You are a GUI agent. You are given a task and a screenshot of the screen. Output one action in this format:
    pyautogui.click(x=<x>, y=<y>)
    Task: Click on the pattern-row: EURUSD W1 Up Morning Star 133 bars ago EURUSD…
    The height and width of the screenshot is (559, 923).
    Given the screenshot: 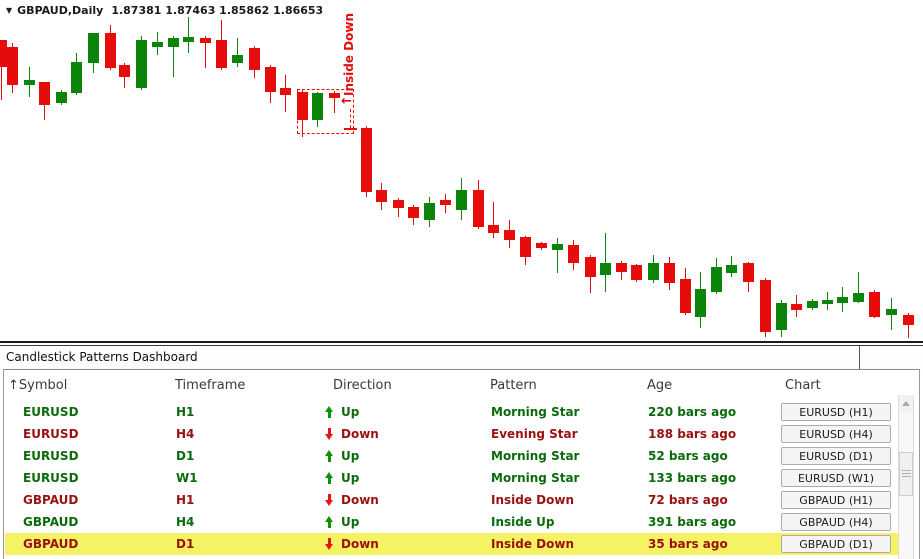 What is the action you would take?
    pyautogui.click(x=451, y=478)
    